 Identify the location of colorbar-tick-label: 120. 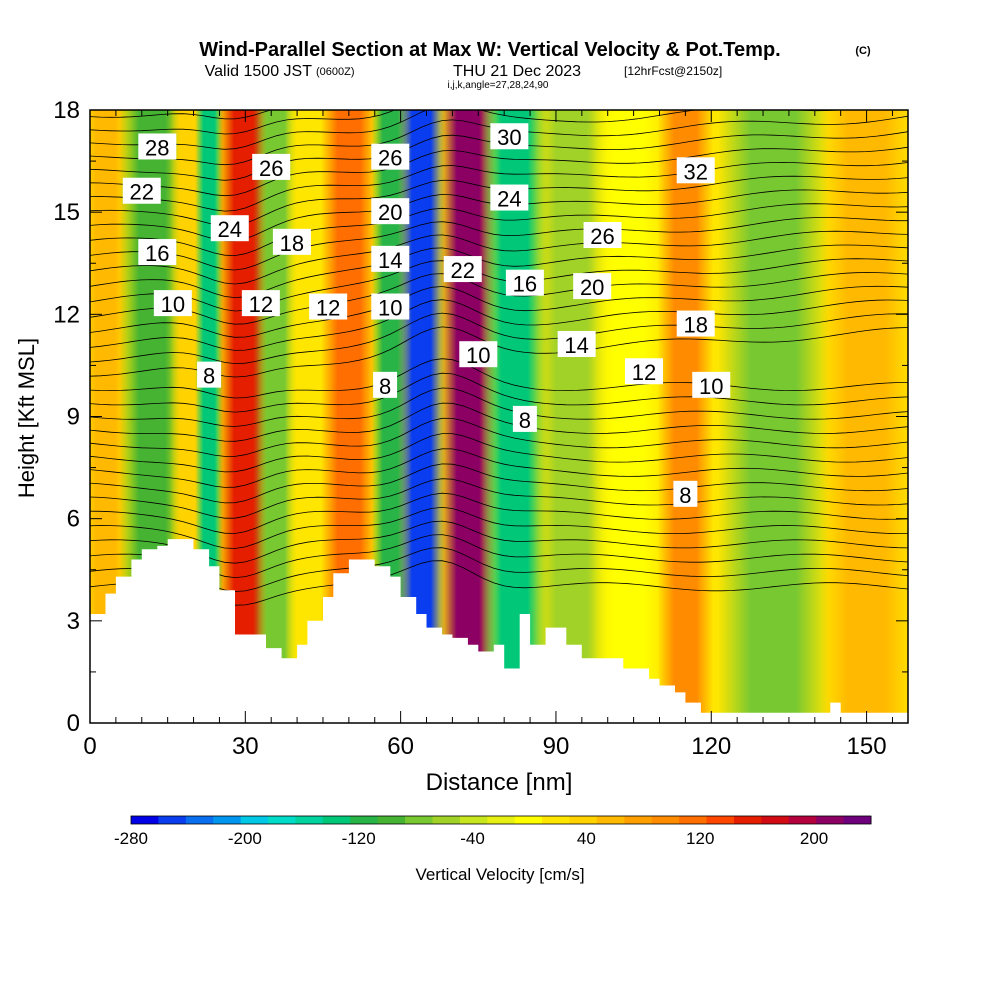
(700, 838).